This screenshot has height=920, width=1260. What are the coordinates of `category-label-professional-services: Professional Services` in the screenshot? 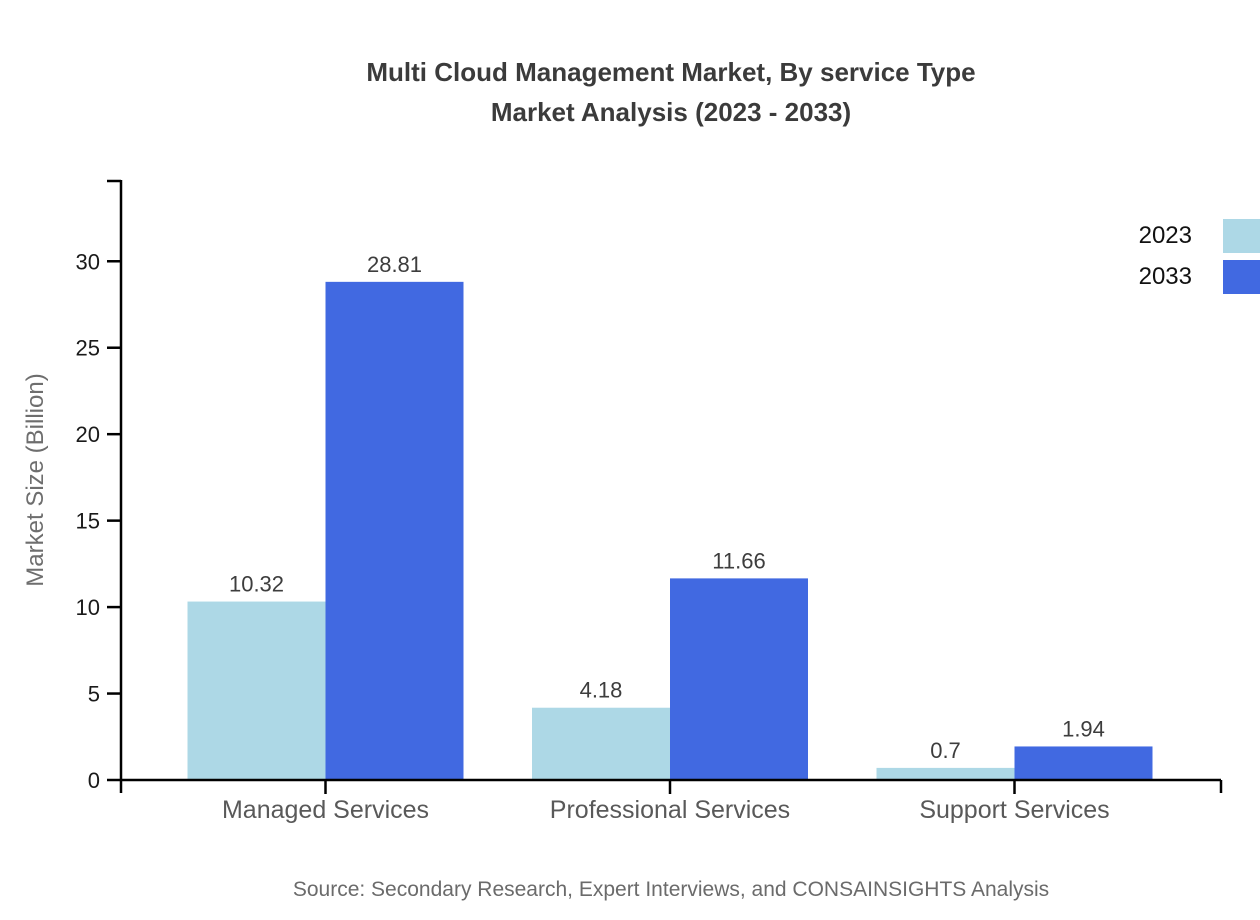 It's located at (670, 810).